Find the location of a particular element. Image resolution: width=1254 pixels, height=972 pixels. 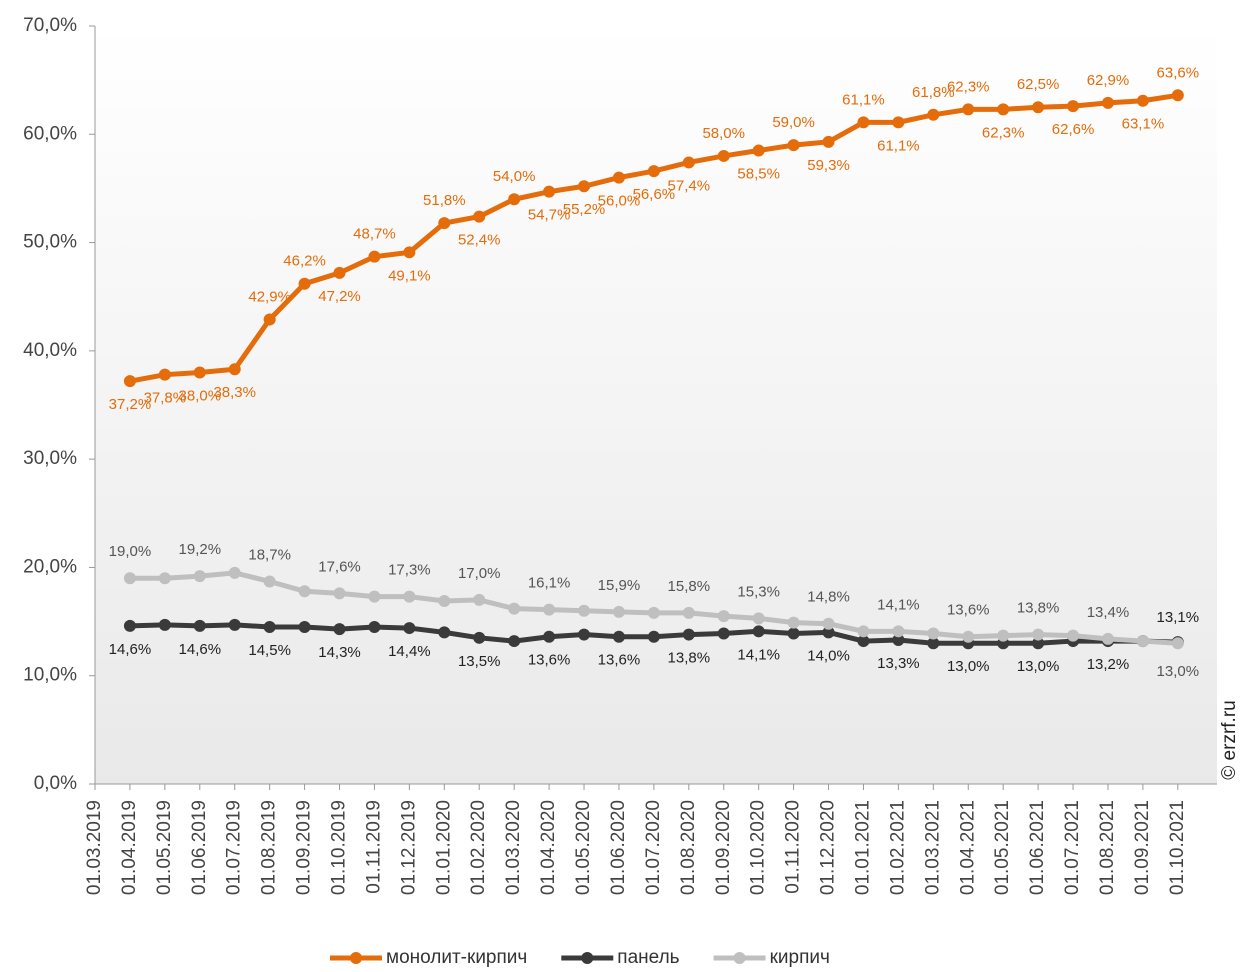

data-label: 51,8% is located at coordinates (444, 200).